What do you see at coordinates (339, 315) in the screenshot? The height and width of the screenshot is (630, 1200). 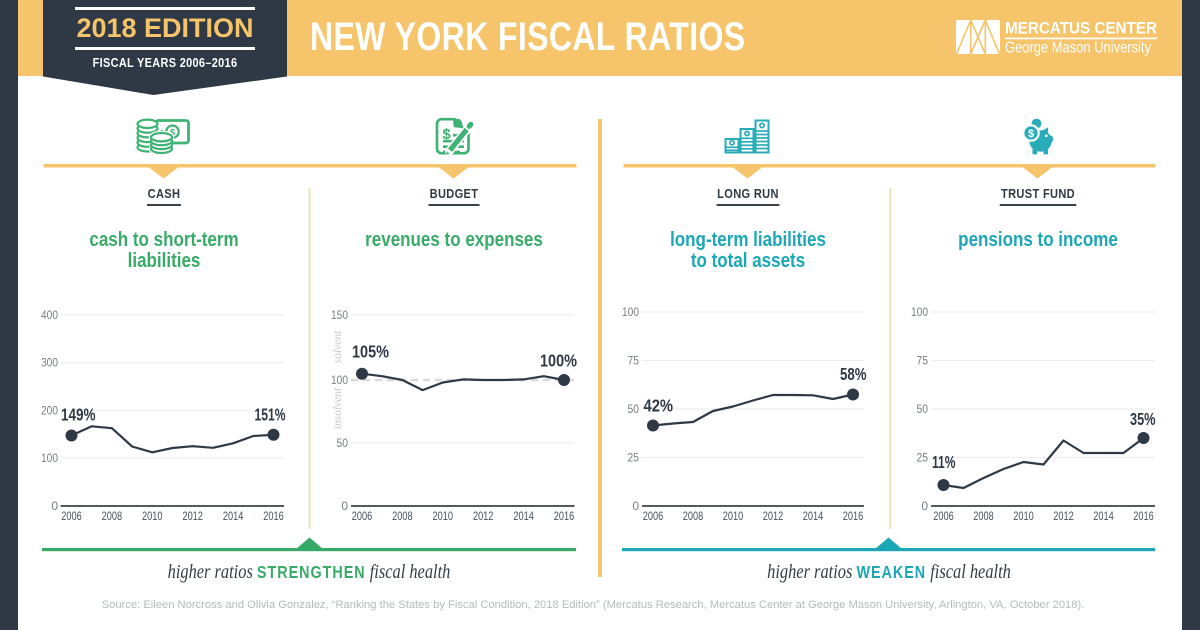 I see `svg-text: 150` at bounding box center [339, 315].